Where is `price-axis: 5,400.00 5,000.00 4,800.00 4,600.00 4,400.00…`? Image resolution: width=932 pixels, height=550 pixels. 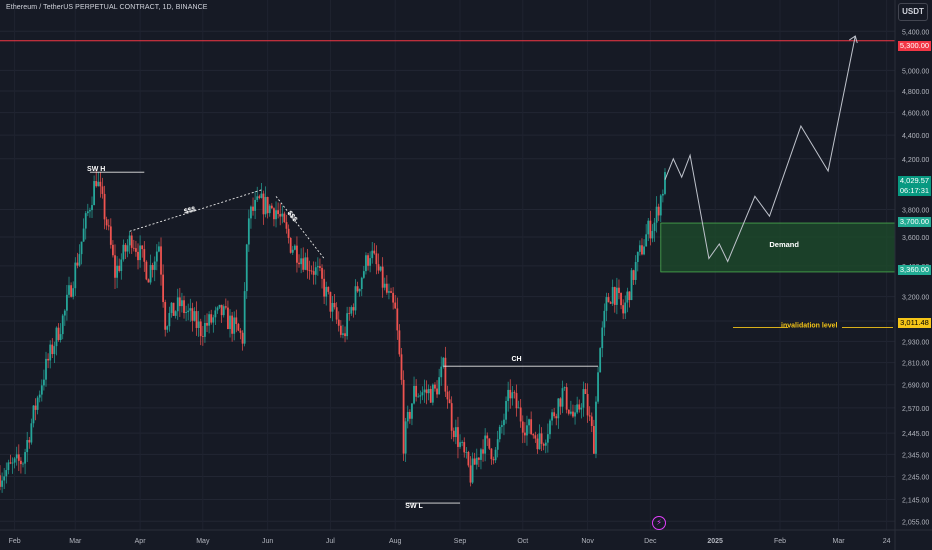 price-axis: 5,400.00 5,000.00 4,800.00 4,600.00 4,400.00… is located at coordinates (911, 275).